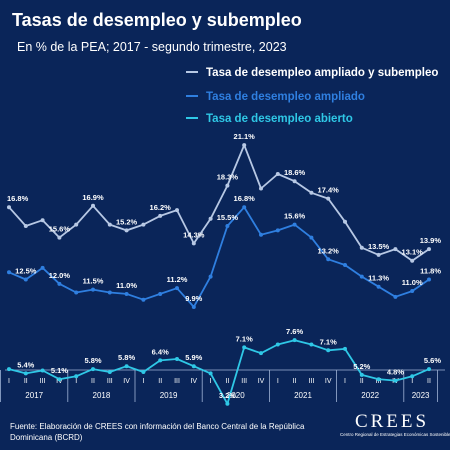  What do you see at coordinates (18, 198) in the screenshot?
I see `data-label-series-1: 16.8%` at bounding box center [18, 198].